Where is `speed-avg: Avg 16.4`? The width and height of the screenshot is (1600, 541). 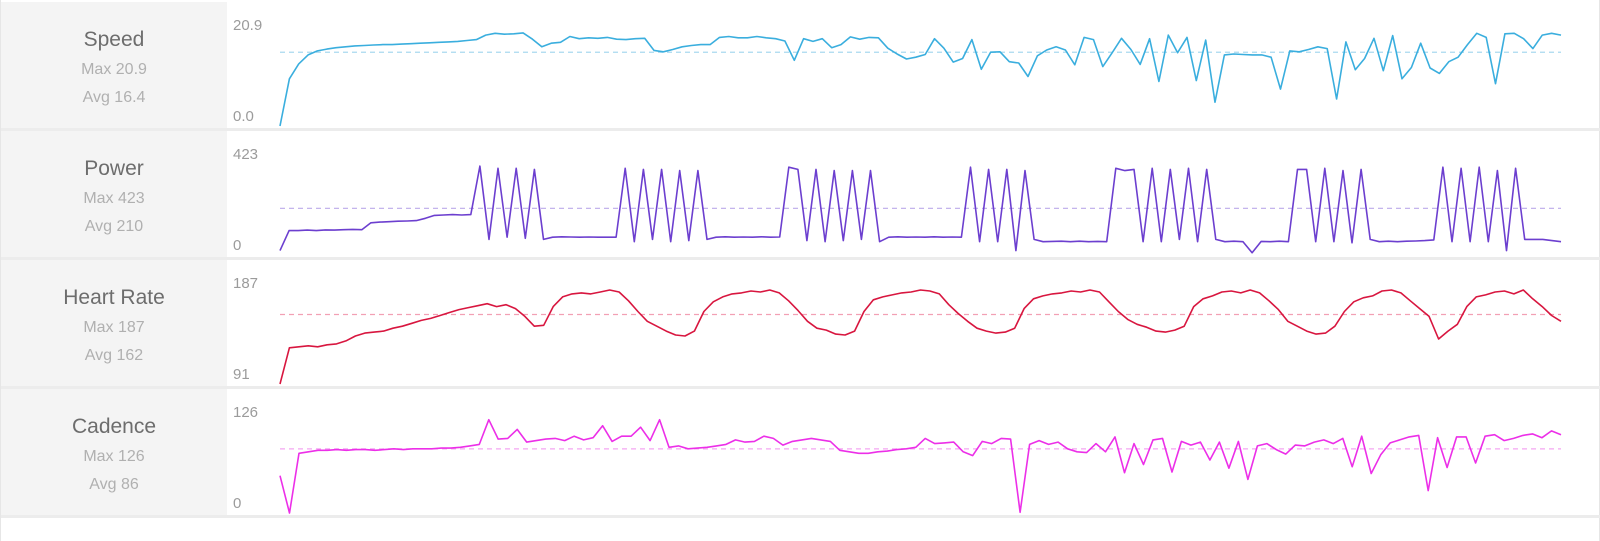 speed-avg: Avg 16.4 is located at coordinates (114, 97).